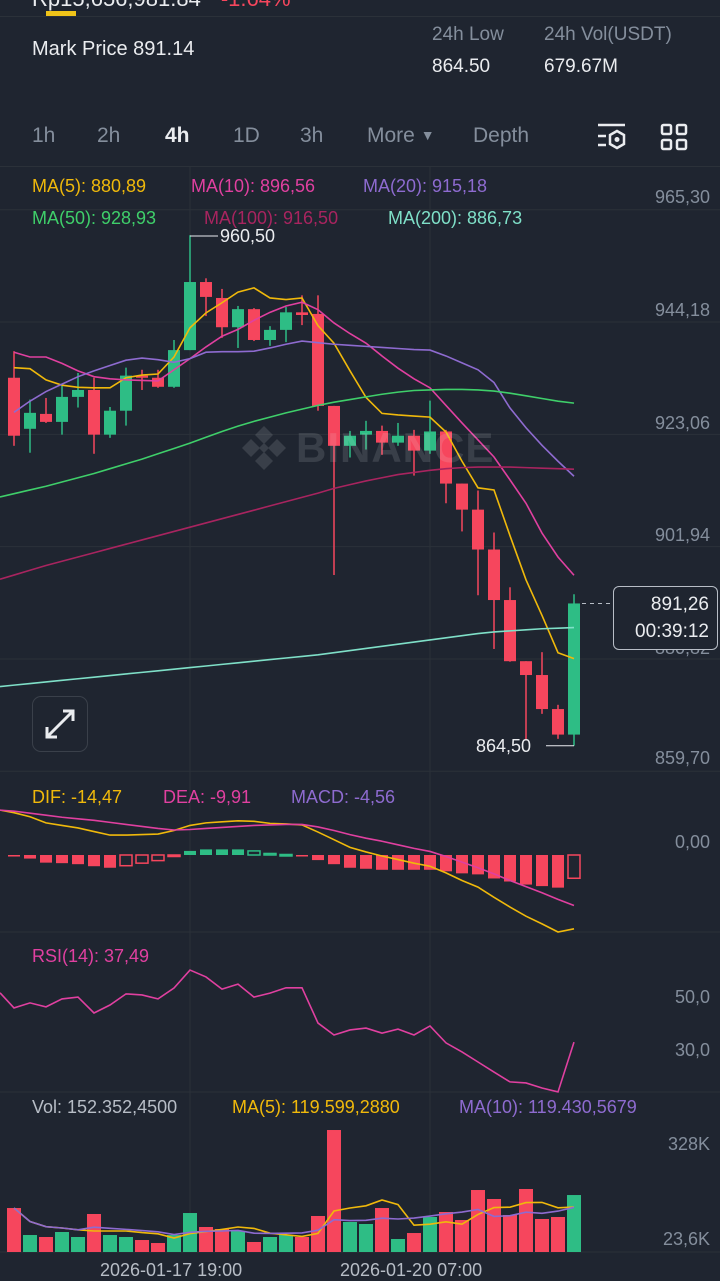 The height and width of the screenshot is (1281, 720). What do you see at coordinates (682, 758) in the screenshot?
I see `price-tick: 859,70` at bounding box center [682, 758].